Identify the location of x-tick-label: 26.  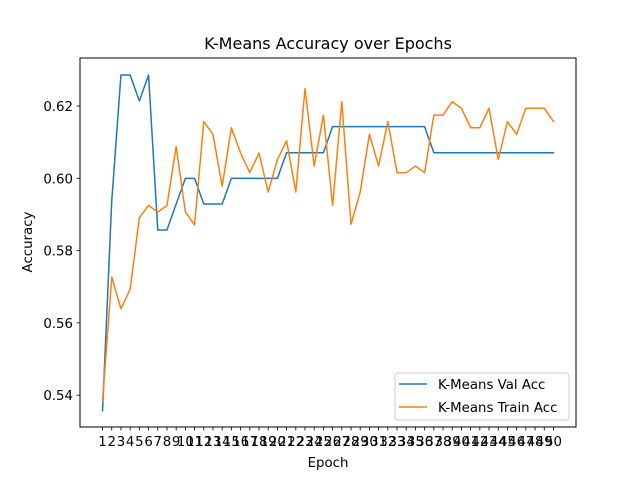
(332, 442).